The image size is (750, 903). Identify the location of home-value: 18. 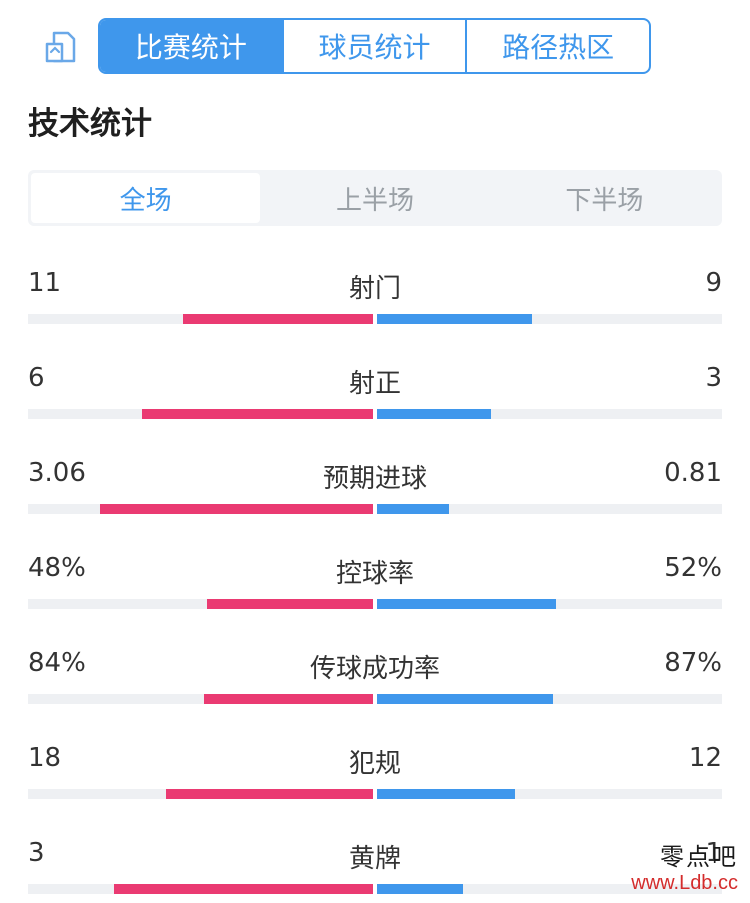
(45, 758).